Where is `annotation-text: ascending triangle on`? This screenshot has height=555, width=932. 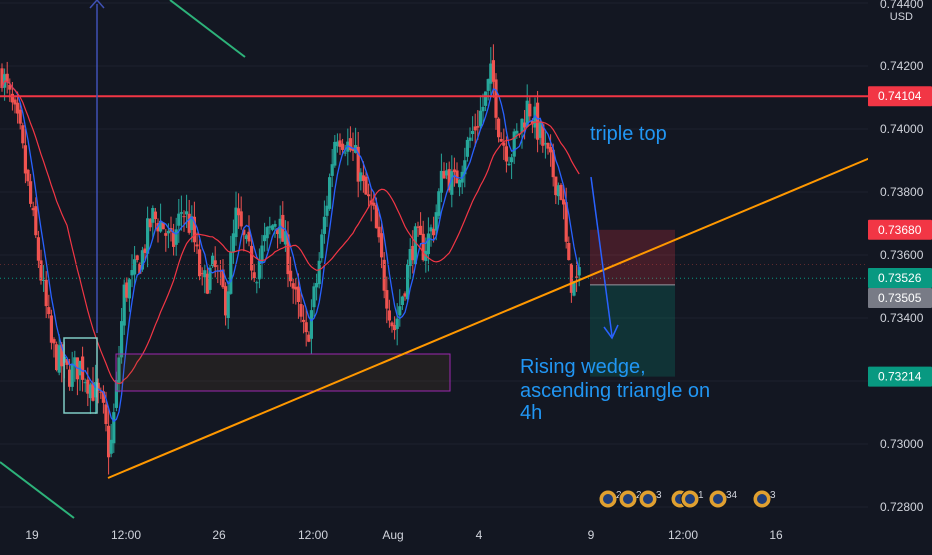
annotation-text: ascending triangle on is located at coordinates (615, 391).